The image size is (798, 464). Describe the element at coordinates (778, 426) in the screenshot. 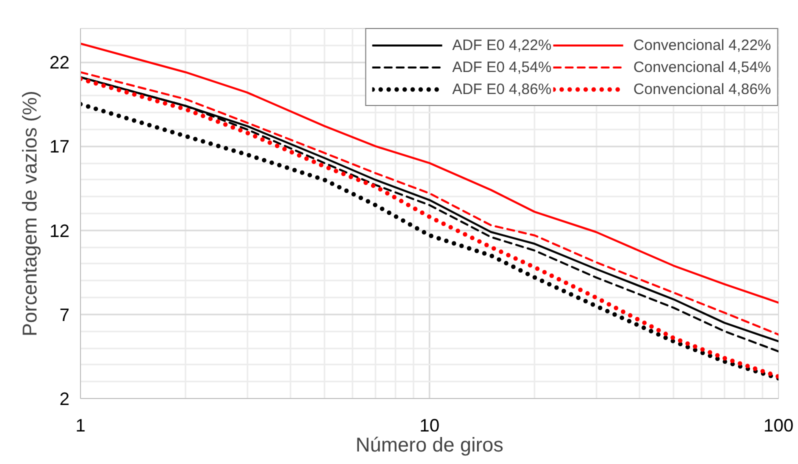

I see `x-tick-label: 100` at that location.